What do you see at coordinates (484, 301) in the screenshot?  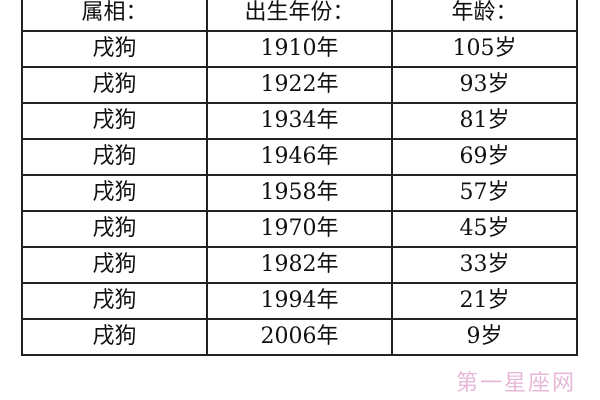 I see `age-cell: 21岁` at bounding box center [484, 301].